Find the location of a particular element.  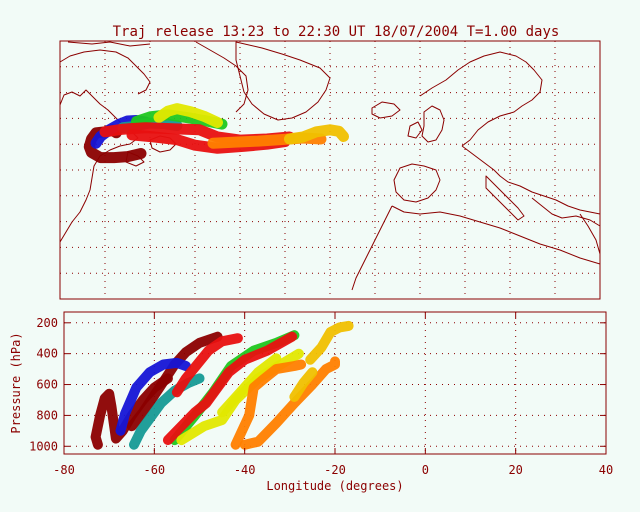

coast-middle-east is located at coordinates (590, 234).